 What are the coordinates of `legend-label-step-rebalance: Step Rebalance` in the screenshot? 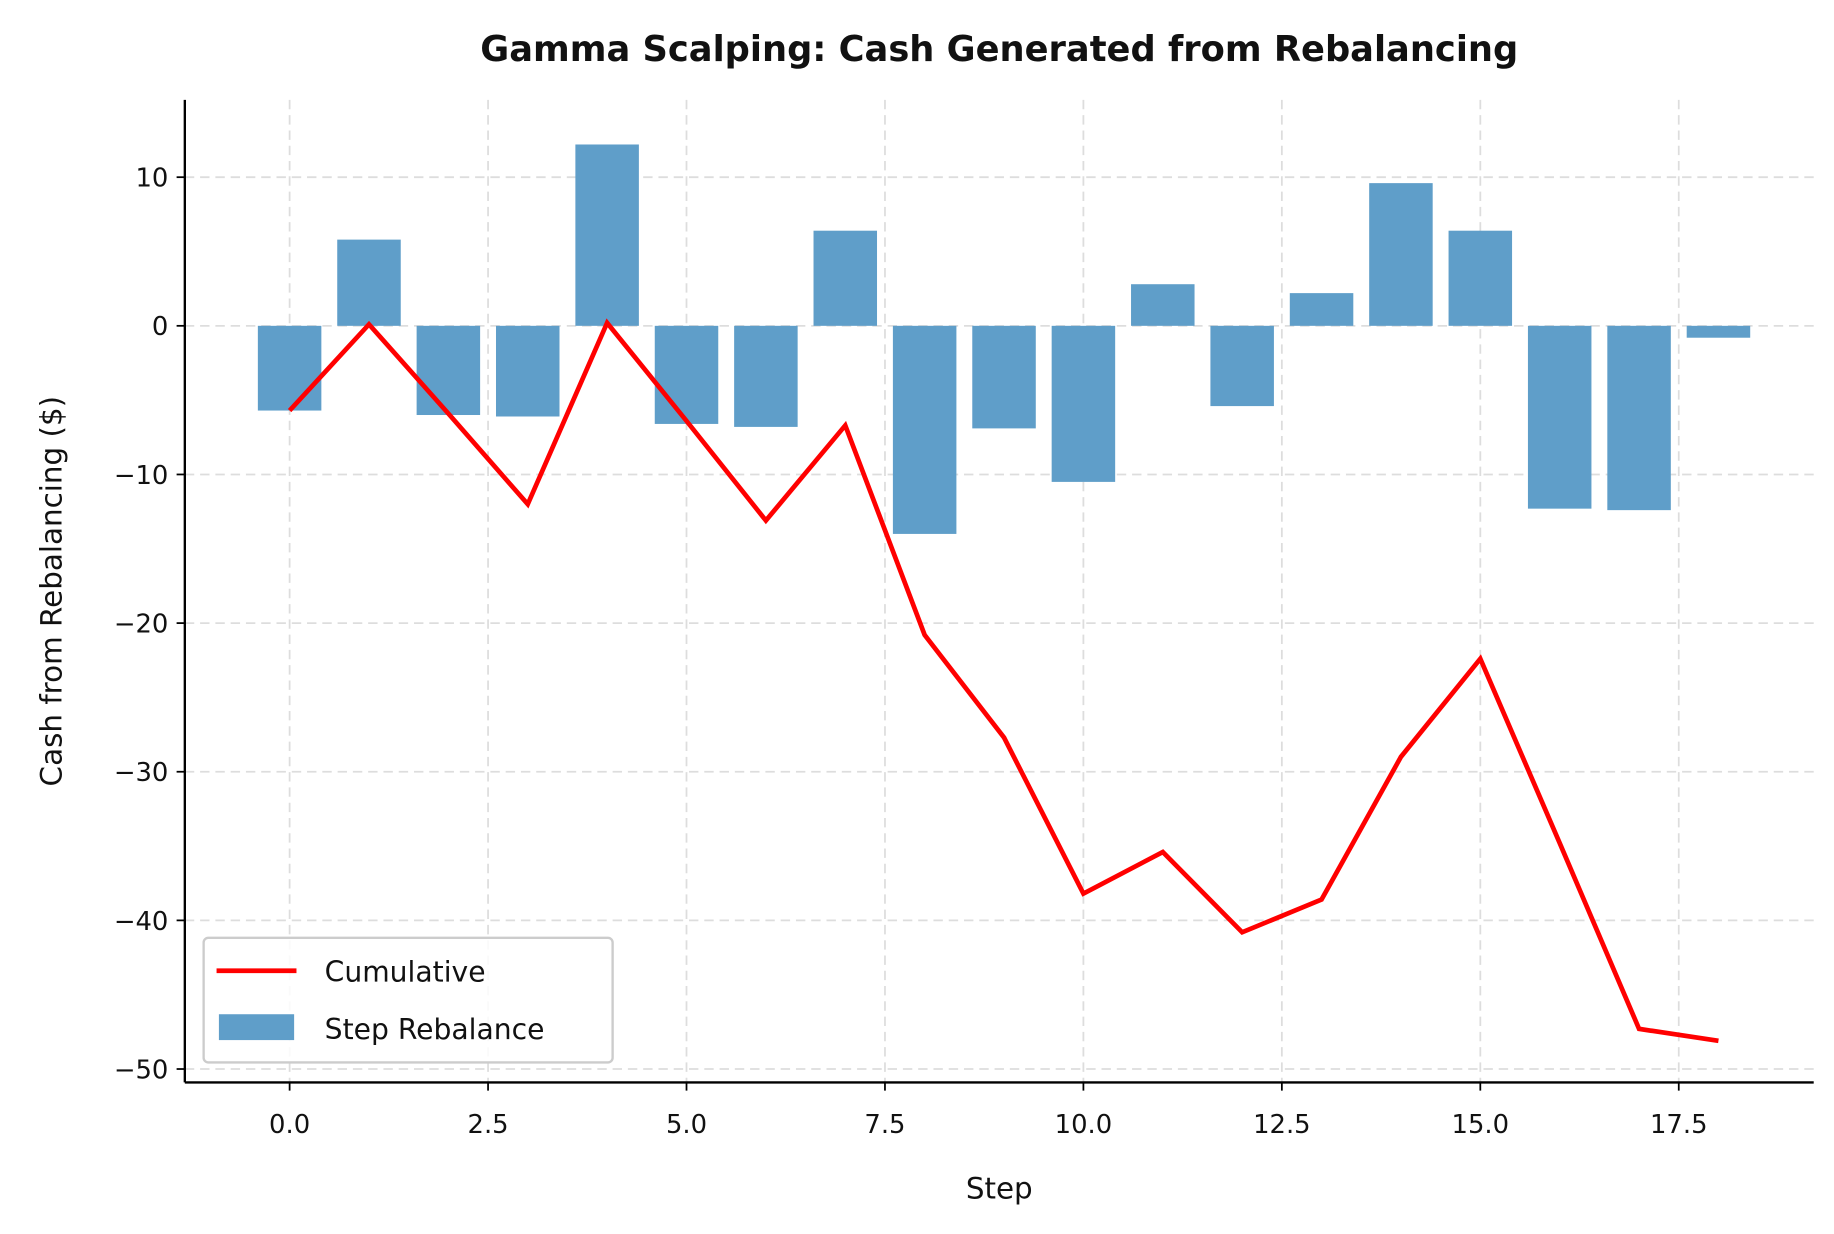 It's located at (435, 1029).